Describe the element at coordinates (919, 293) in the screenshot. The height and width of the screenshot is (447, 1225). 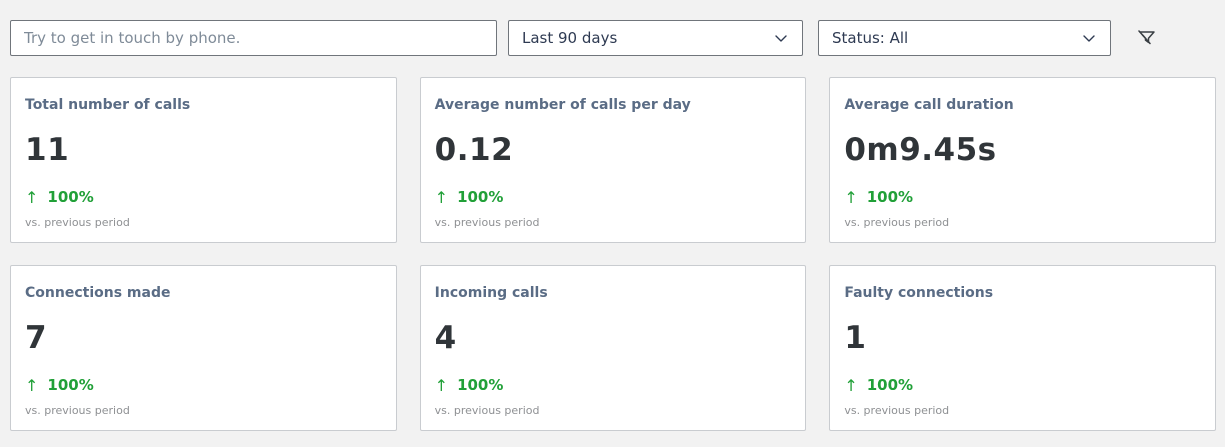
I see `card-title: Faulty connections` at that location.